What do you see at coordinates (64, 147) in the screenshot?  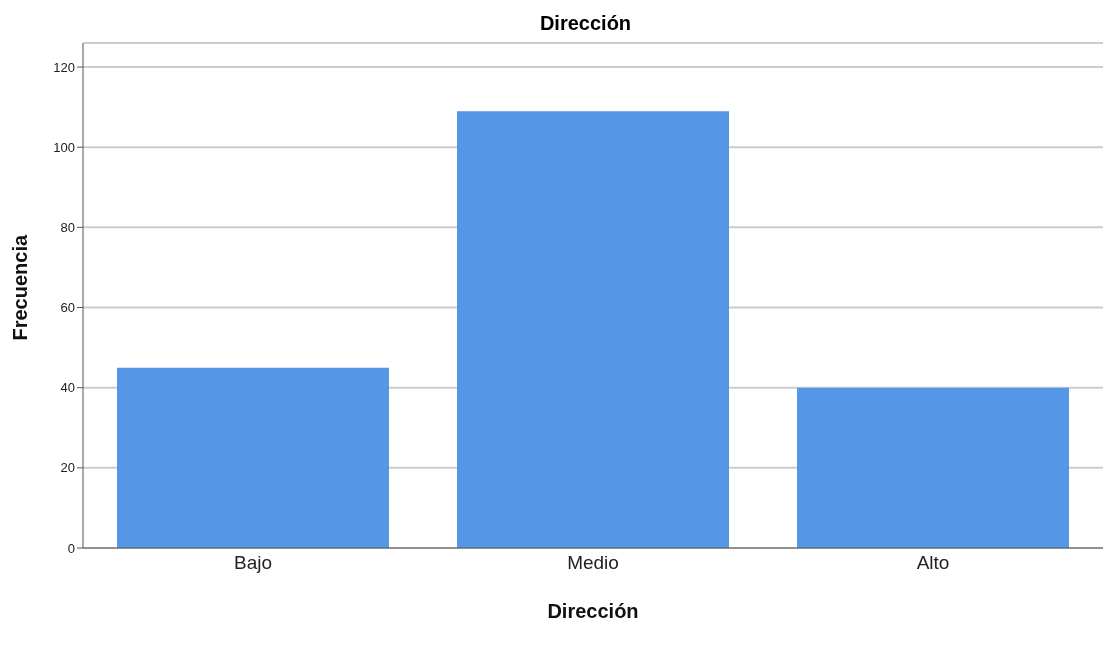 I see `y-tick-label: 100` at bounding box center [64, 147].